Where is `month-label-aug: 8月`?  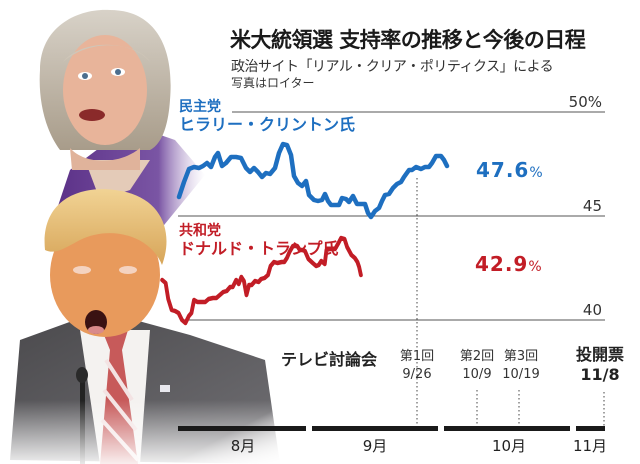 month-label-aug: 8月 is located at coordinates (243, 446).